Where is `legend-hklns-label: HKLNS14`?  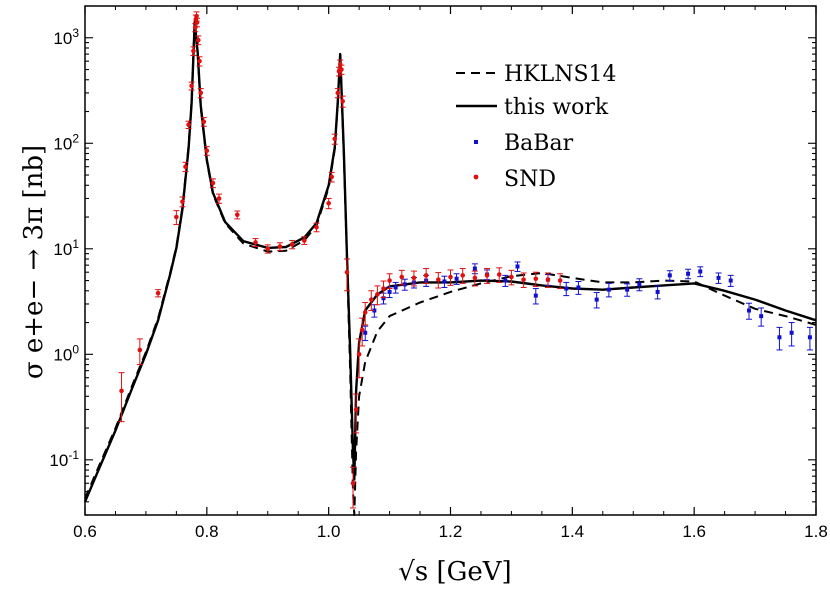
legend-hklns-label: HKLNS14 is located at coordinates (560, 74).